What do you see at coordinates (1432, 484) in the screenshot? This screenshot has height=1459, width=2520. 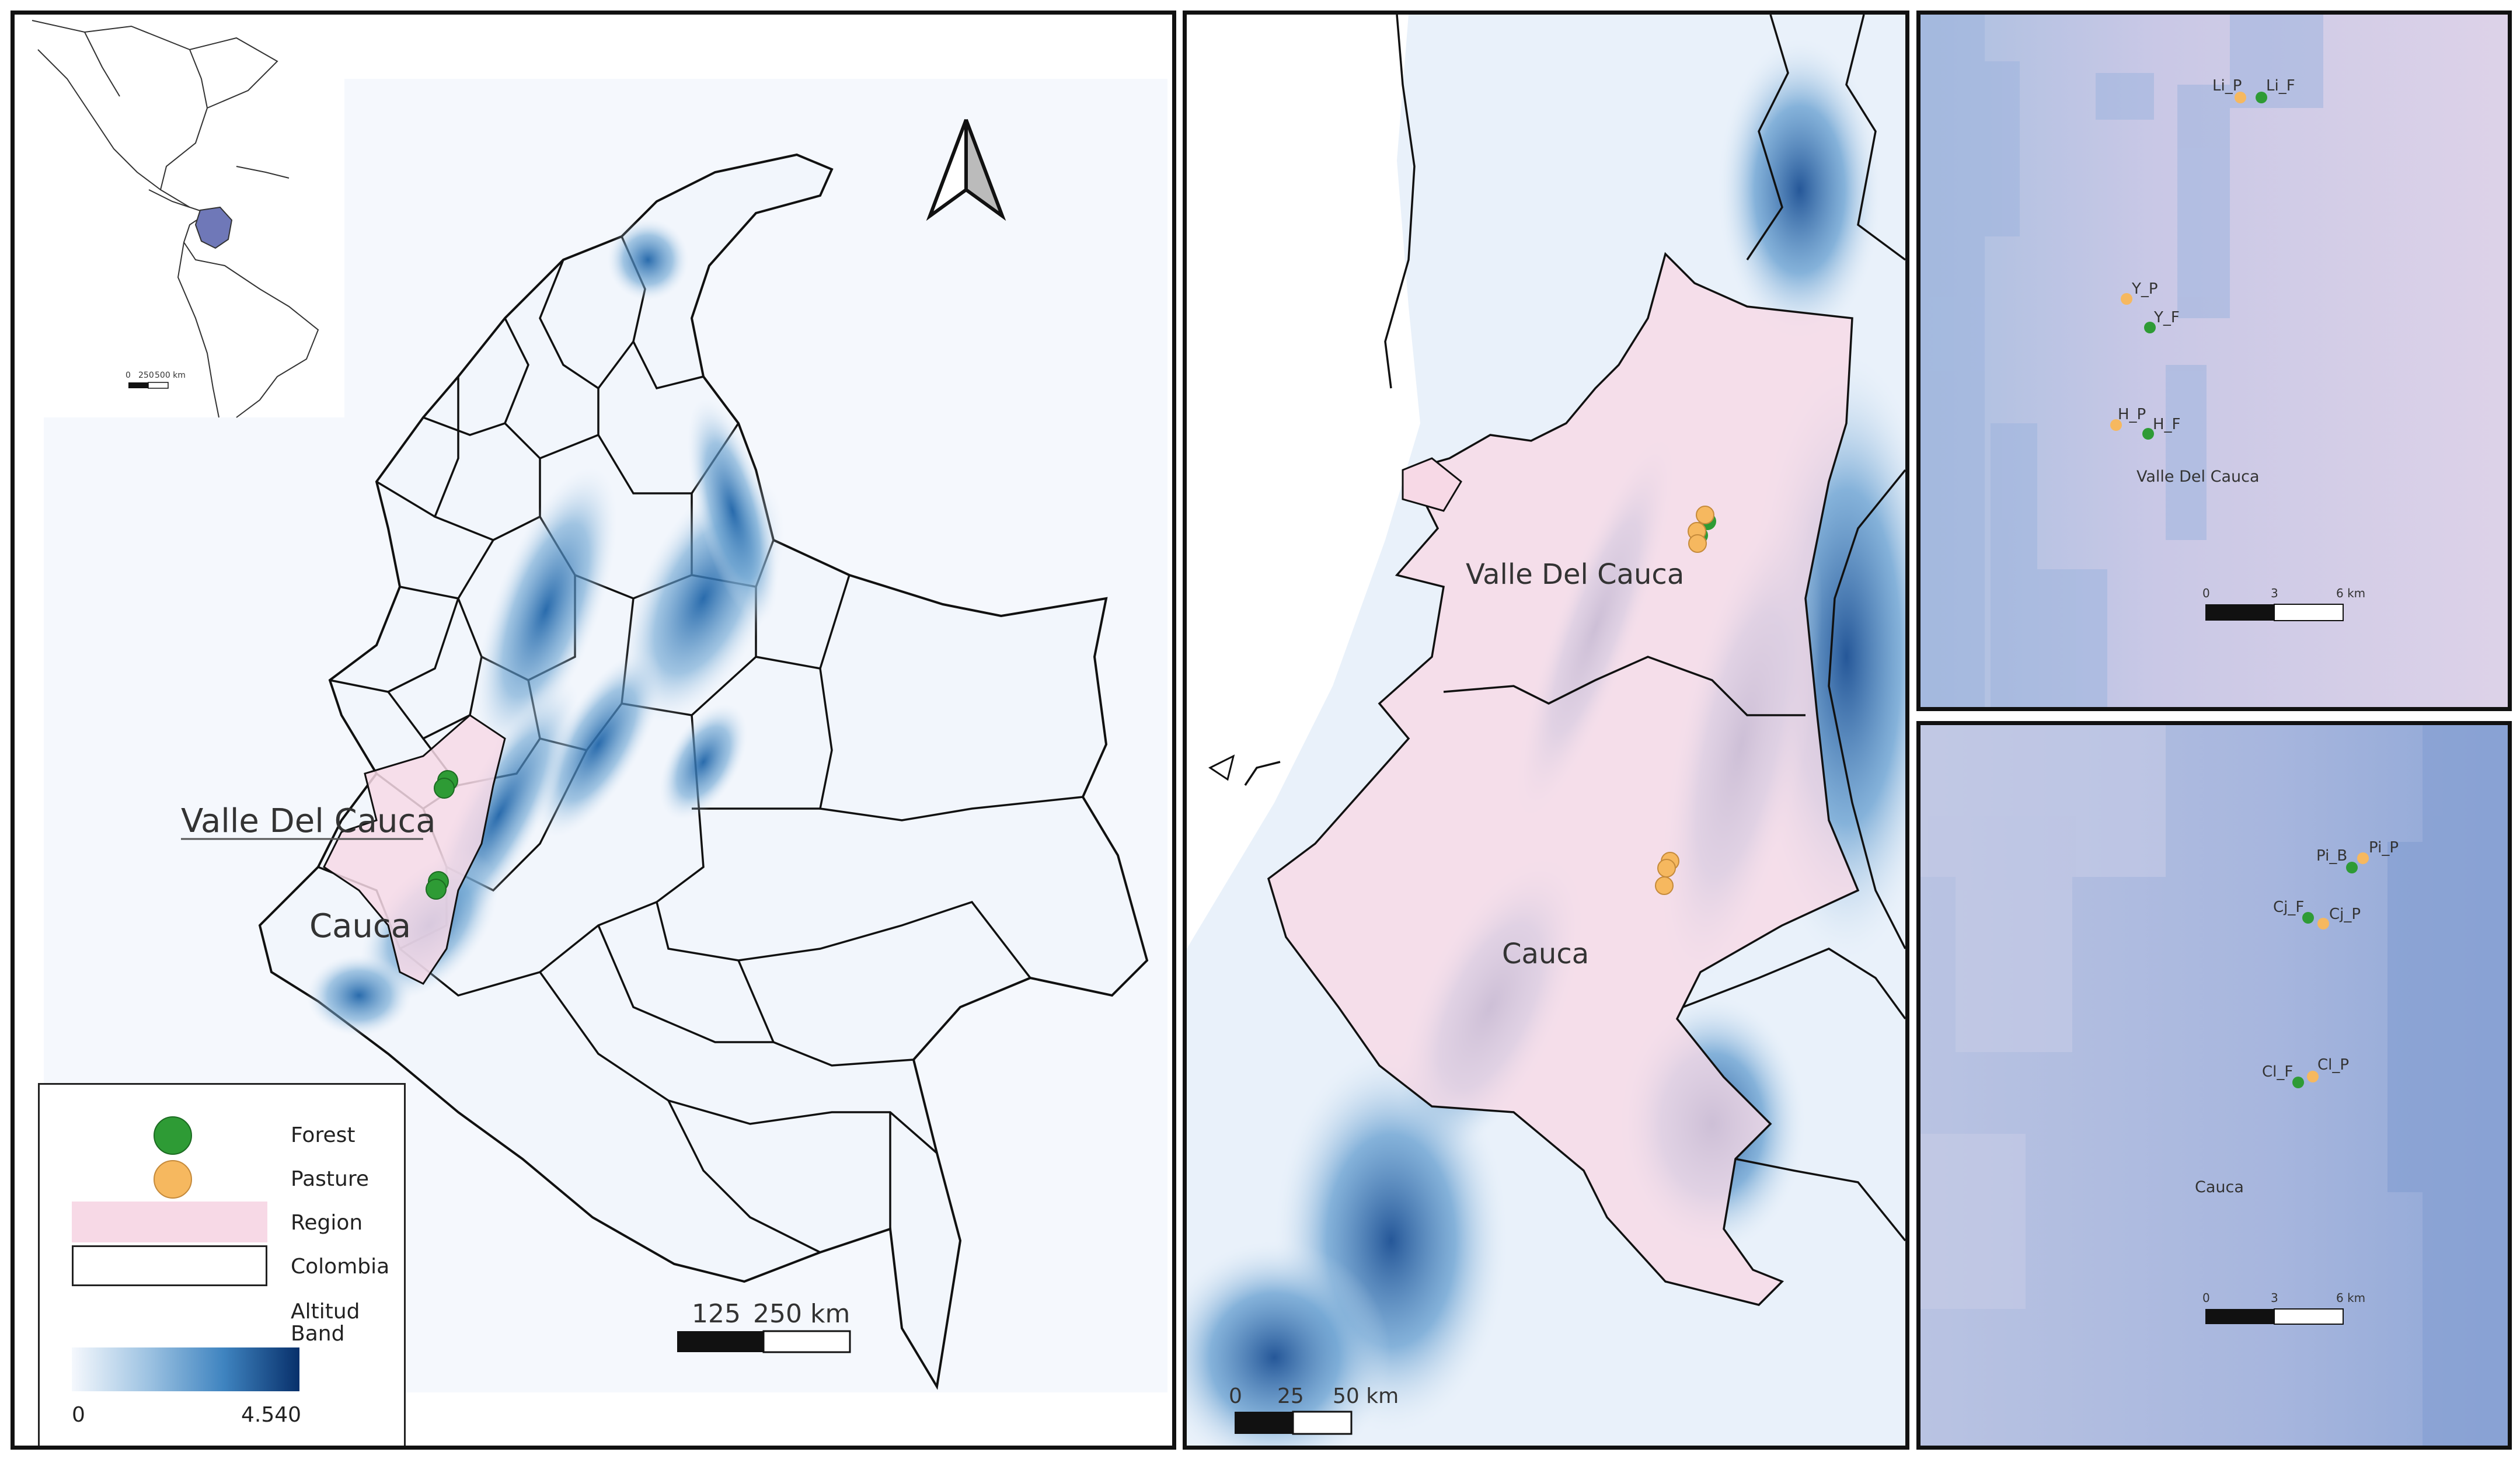 I see `coast-fragment` at bounding box center [1432, 484].